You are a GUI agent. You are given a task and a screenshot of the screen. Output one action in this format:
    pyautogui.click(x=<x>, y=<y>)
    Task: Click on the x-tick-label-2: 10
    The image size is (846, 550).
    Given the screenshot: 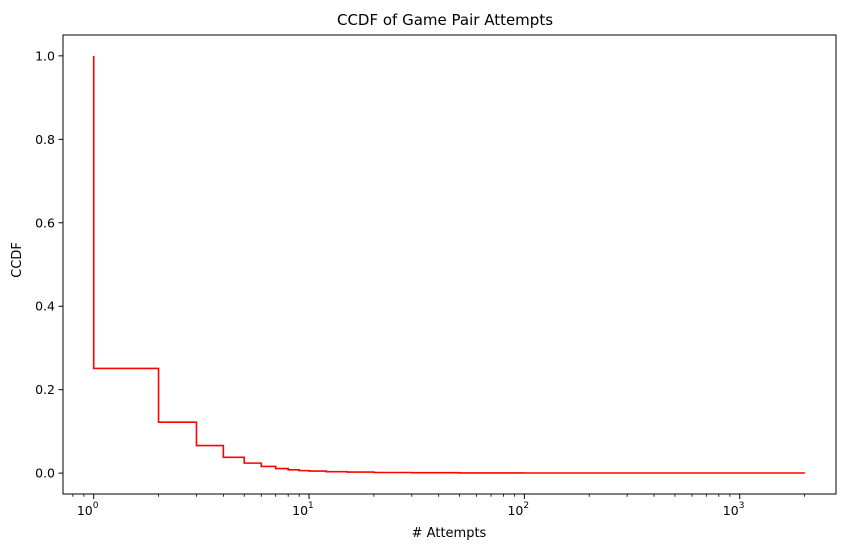 What is the action you would take?
    pyautogui.click(x=515, y=510)
    